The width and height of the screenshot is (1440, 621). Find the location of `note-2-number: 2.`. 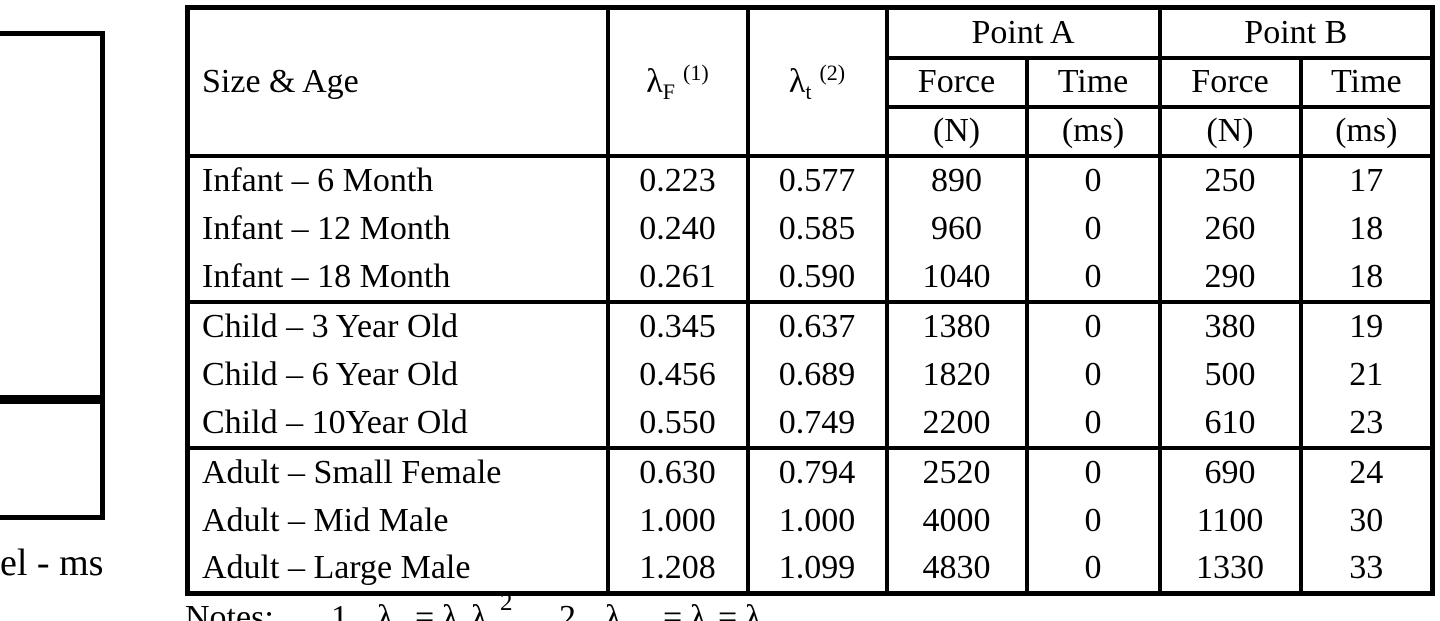

note-2-number: 2. is located at coordinates (572, 610).